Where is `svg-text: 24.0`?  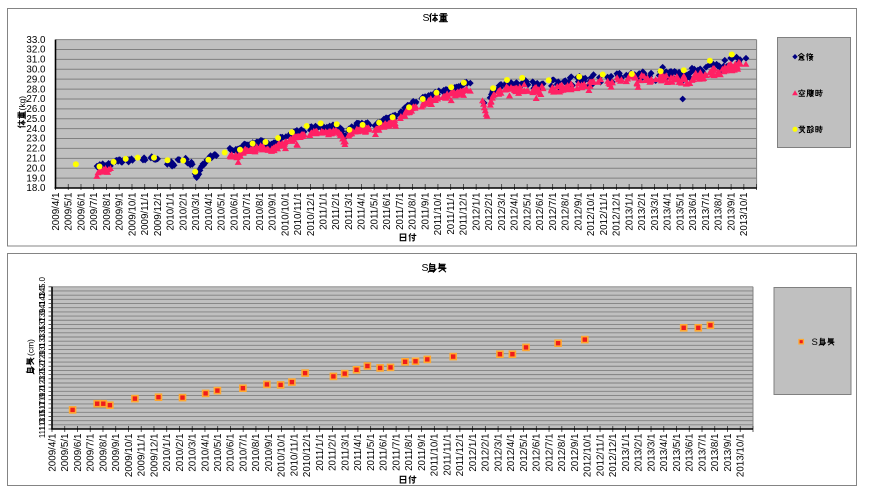 svg-text: 24.0 is located at coordinates (36, 129).